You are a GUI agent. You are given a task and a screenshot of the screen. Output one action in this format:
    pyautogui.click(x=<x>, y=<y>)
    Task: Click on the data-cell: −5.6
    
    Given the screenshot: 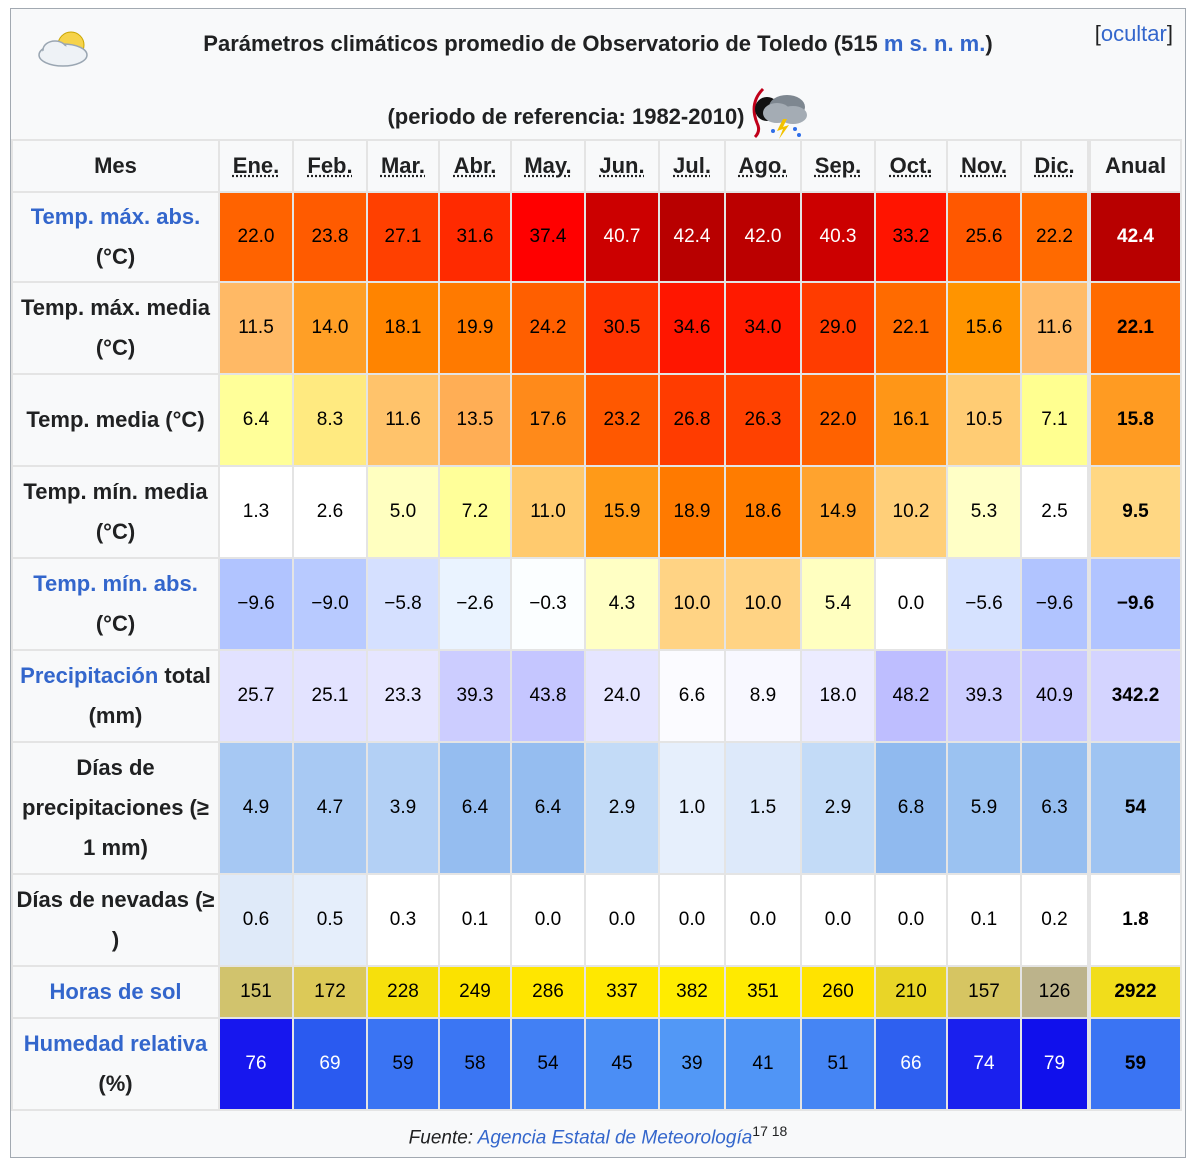 What is the action you would take?
    pyautogui.click(x=984, y=604)
    